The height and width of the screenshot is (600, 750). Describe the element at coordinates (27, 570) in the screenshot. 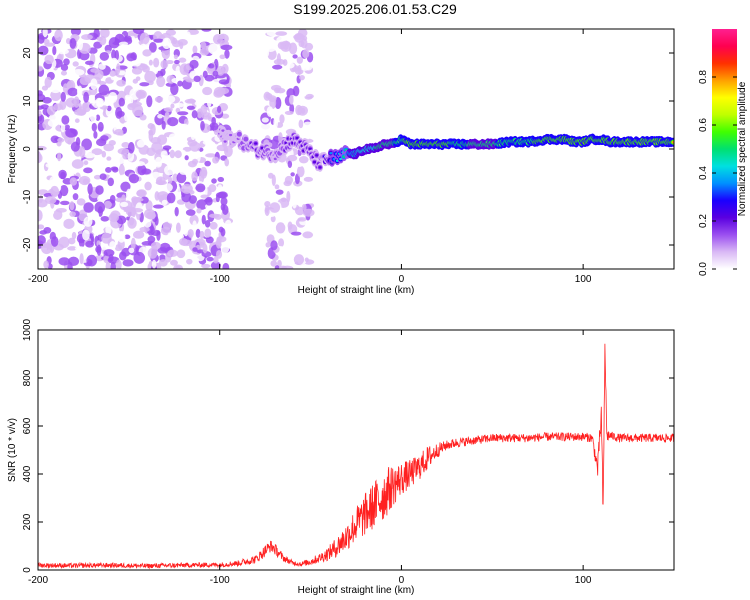

I see `snr-y-tick-label: 0` at that location.